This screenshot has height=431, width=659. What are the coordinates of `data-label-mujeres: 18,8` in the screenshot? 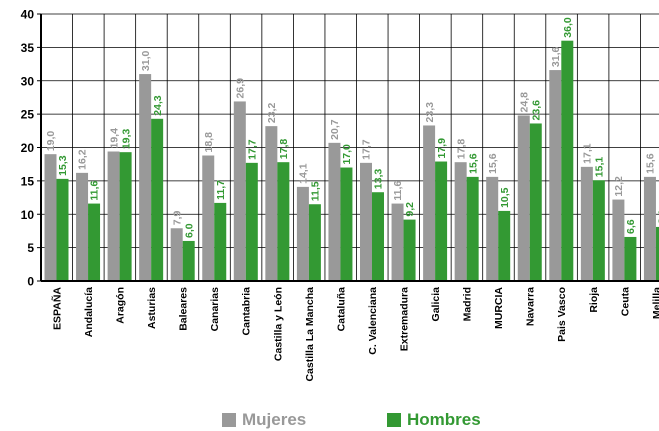 It's located at (209, 142).